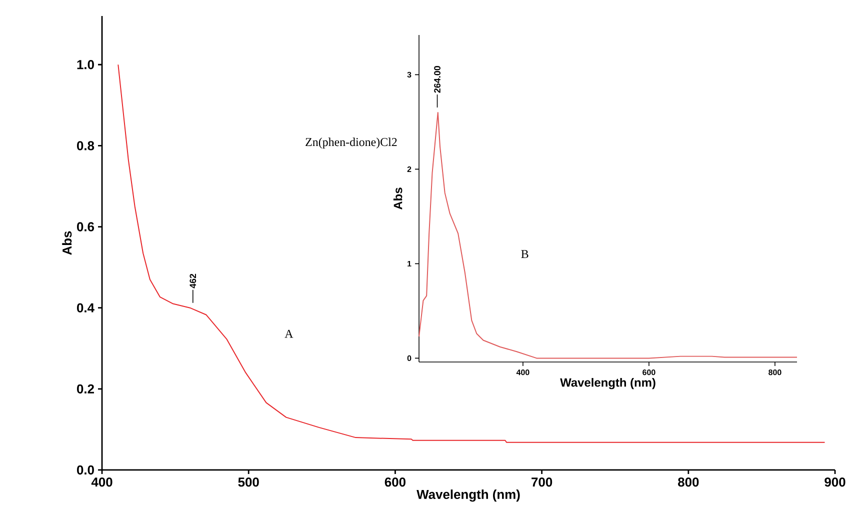 The height and width of the screenshot is (523, 859). I want to click on y-tick-label: 0.0, so click(85, 470).